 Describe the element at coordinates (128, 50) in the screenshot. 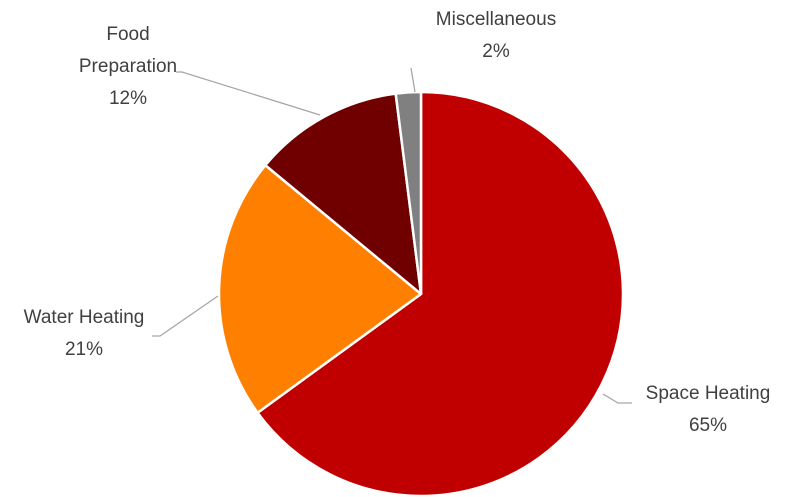

I see `category-label: Food Preparation` at that location.